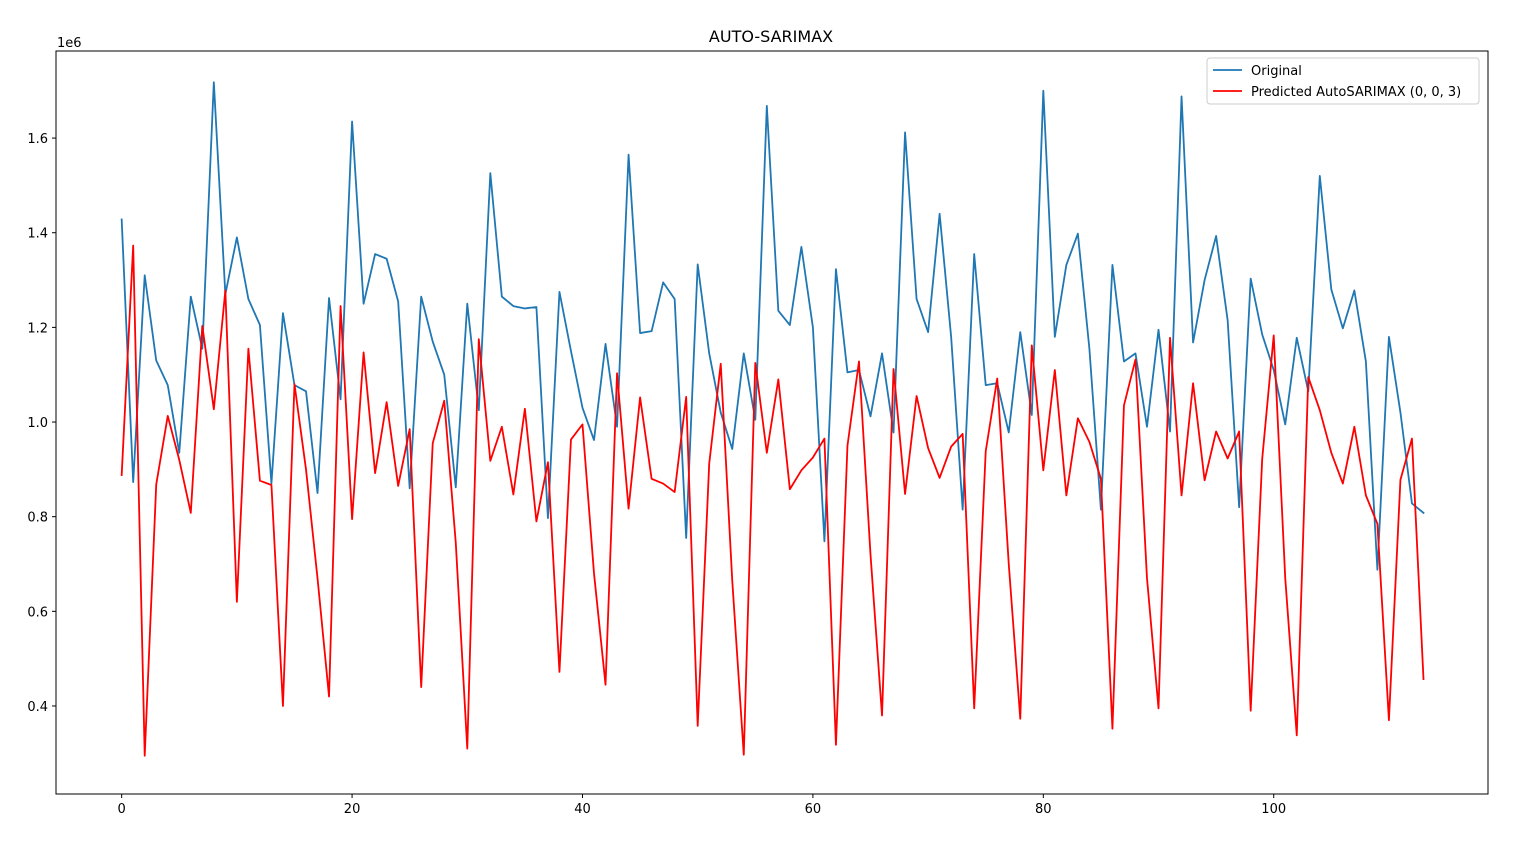 This screenshot has width=1517, height=843. I want to click on x-tick-label: 20, so click(352, 809).